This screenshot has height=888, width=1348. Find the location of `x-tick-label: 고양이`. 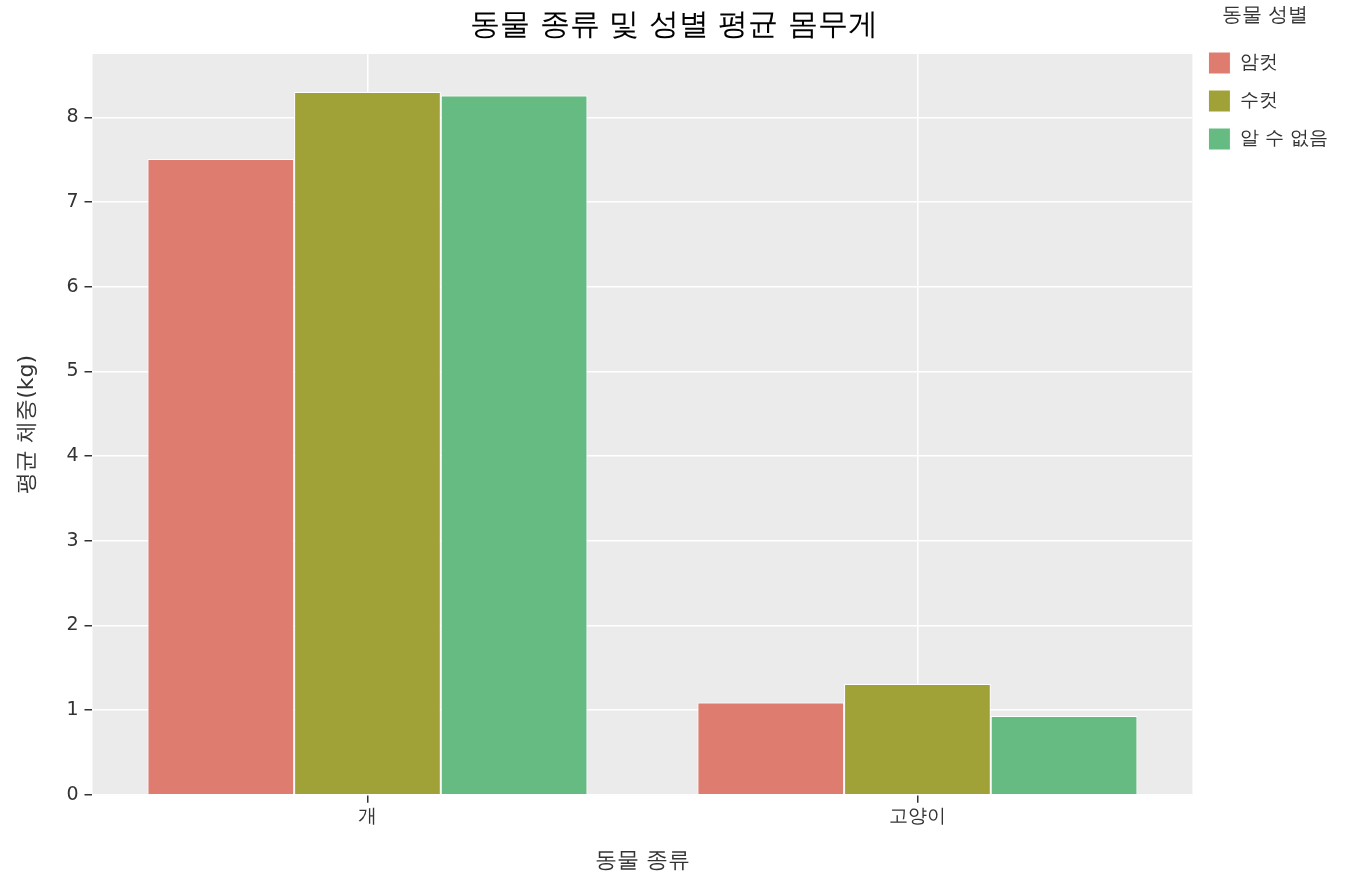

x-tick-label: 고양이 is located at coordinates (917, 815).